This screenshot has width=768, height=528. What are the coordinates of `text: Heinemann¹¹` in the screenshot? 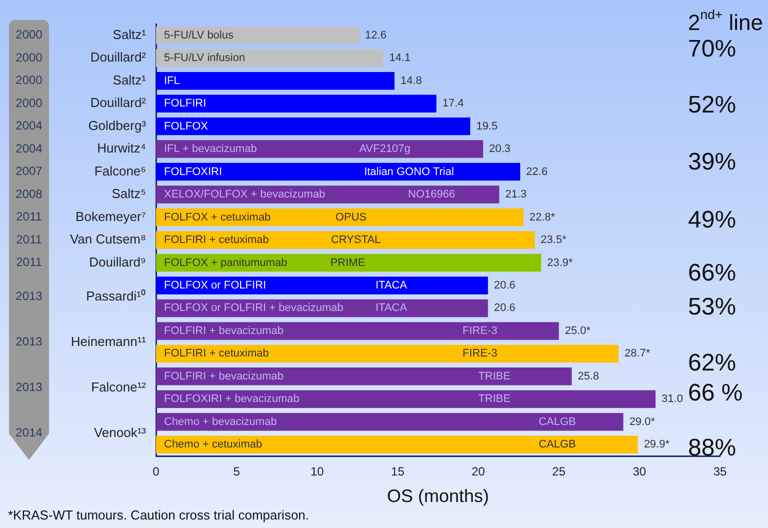 It's located at (108, 341).